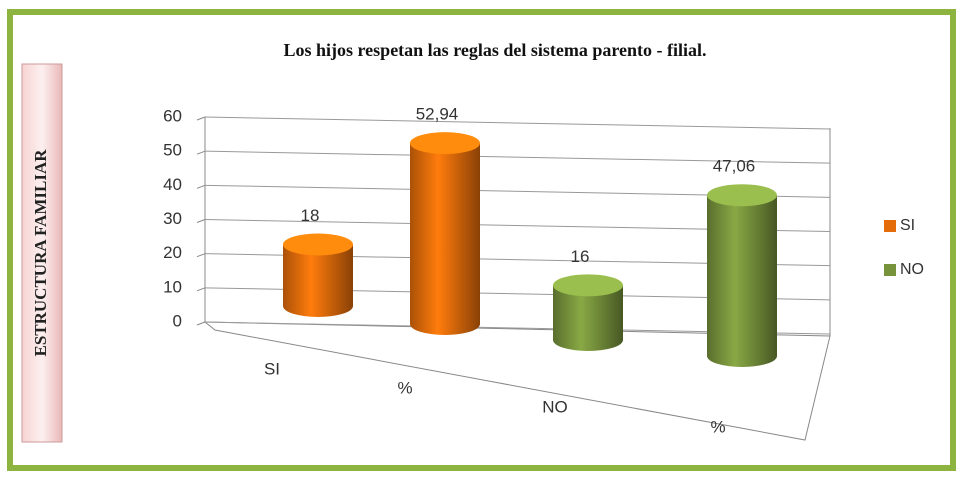  What do you see at coordinates (172, 184) in the screenshot?
I see `y-tick-label: 40` at bounding box center [172, 184].